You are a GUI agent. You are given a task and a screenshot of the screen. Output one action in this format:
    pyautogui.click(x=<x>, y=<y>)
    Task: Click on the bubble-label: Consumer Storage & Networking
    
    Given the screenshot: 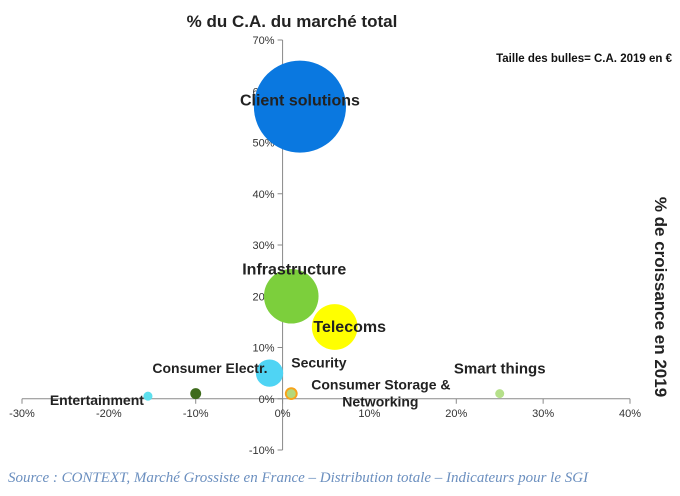 What is the action you would take?
    pyautogui.click(x=380, y=393)
    